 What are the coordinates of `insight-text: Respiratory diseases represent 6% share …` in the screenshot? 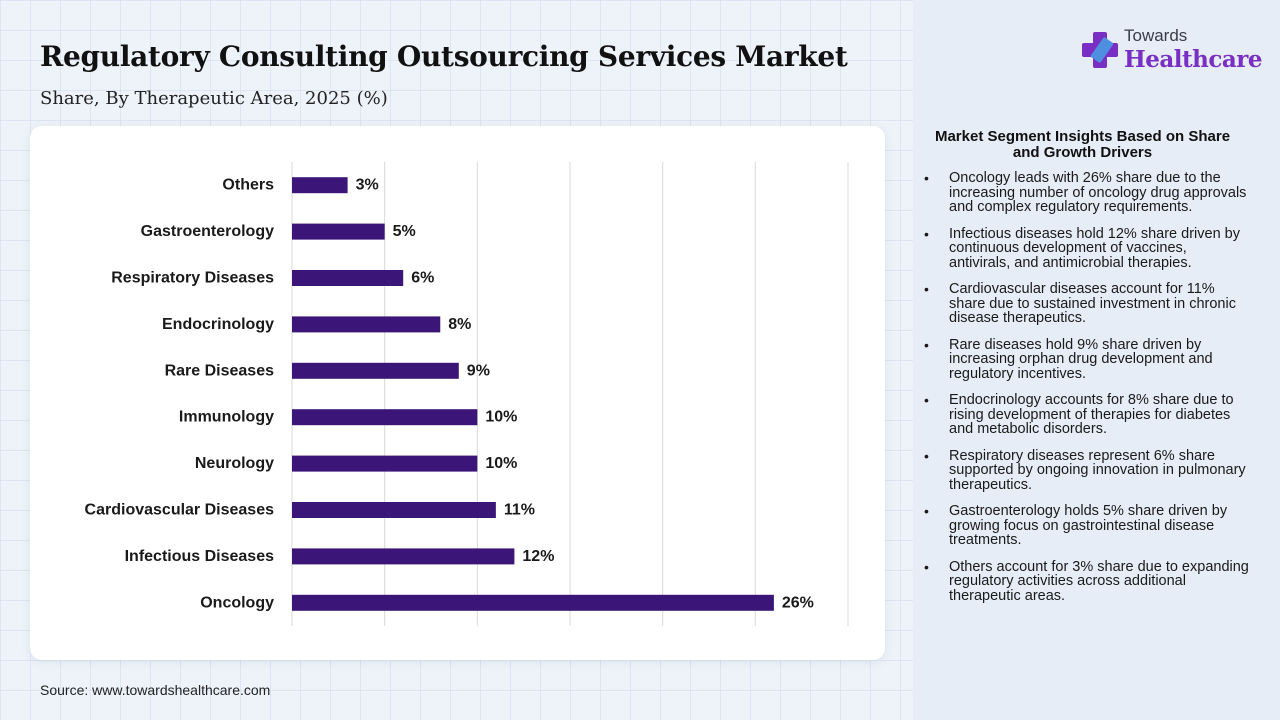 It's located at (1097, 470).